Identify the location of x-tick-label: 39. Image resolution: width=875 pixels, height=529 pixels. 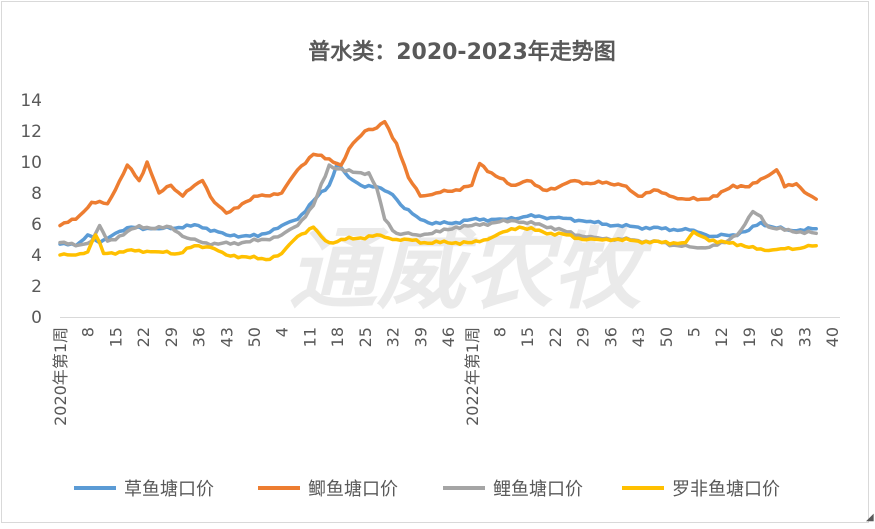
(420, 337).